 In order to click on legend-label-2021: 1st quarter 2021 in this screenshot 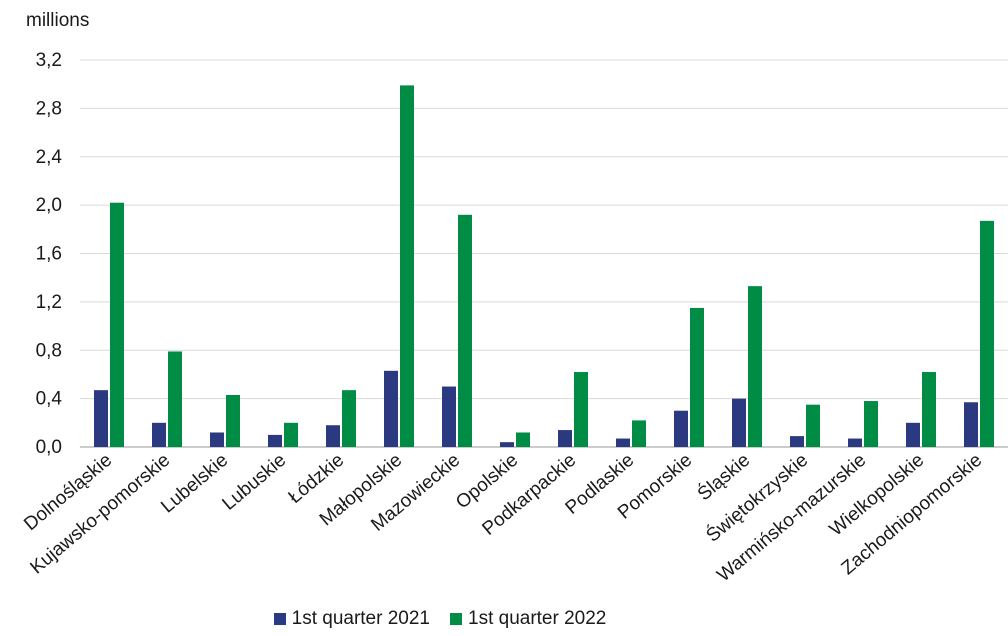, I will do `click(360, 618)`.